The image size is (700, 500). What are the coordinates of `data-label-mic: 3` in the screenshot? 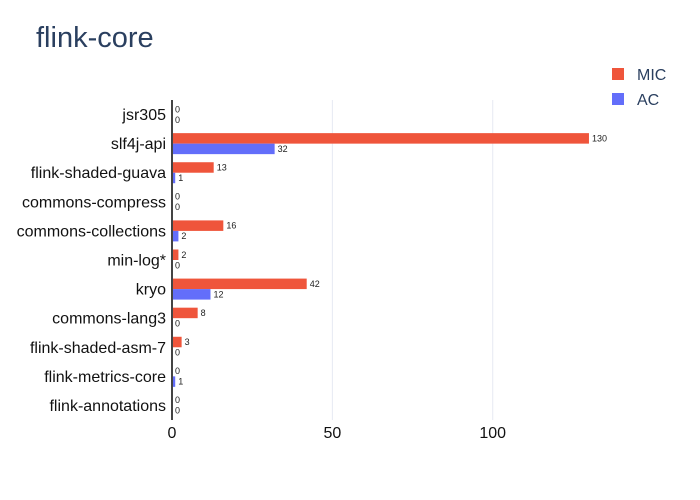 It's located at (187, 342).